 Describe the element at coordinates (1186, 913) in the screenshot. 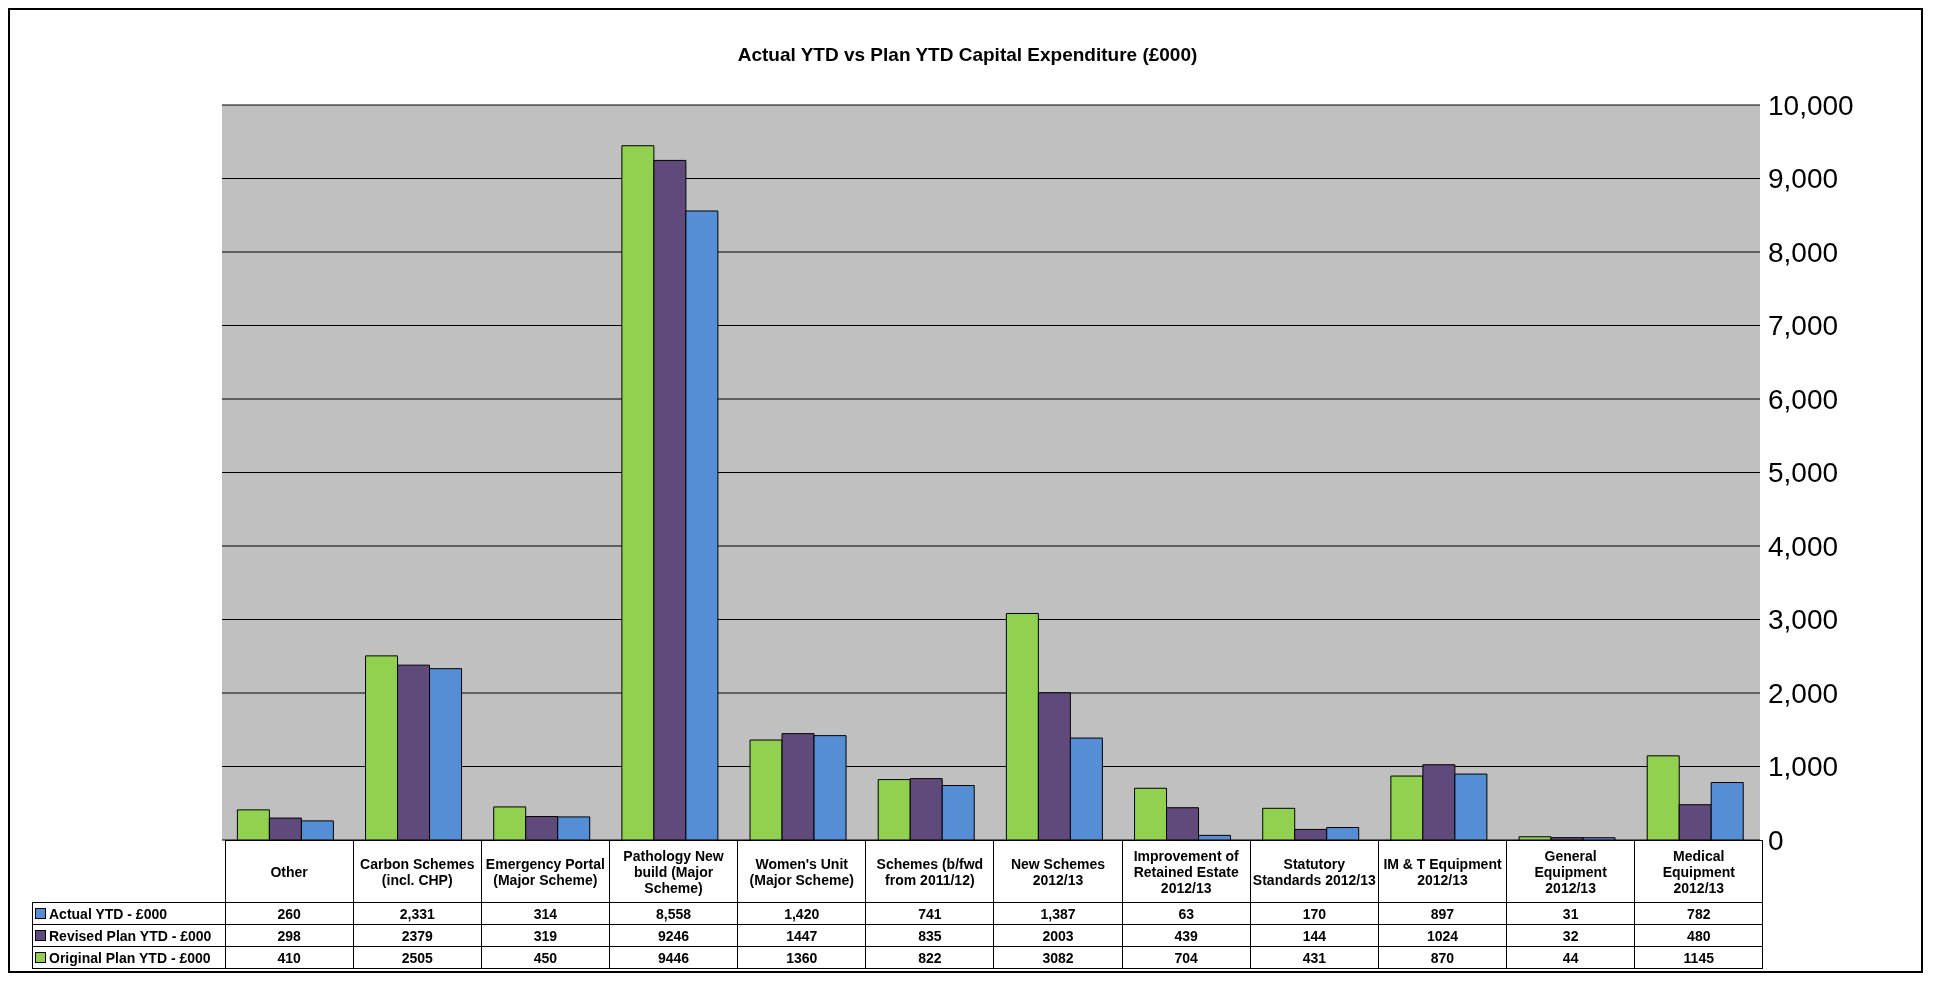

I see `data-label: 63` at that location.